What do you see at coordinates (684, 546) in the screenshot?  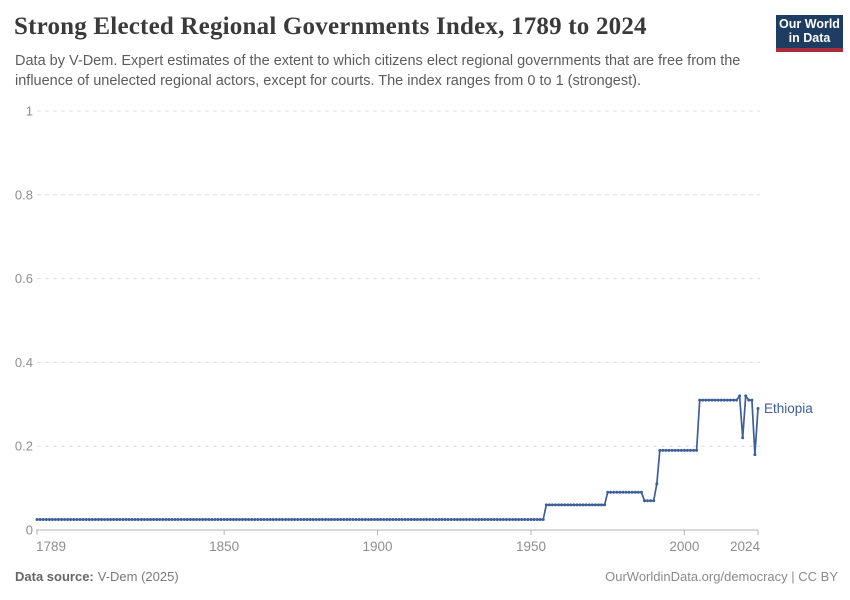 I see `x-tick-label: 2000` at bounding box center [684, 546].